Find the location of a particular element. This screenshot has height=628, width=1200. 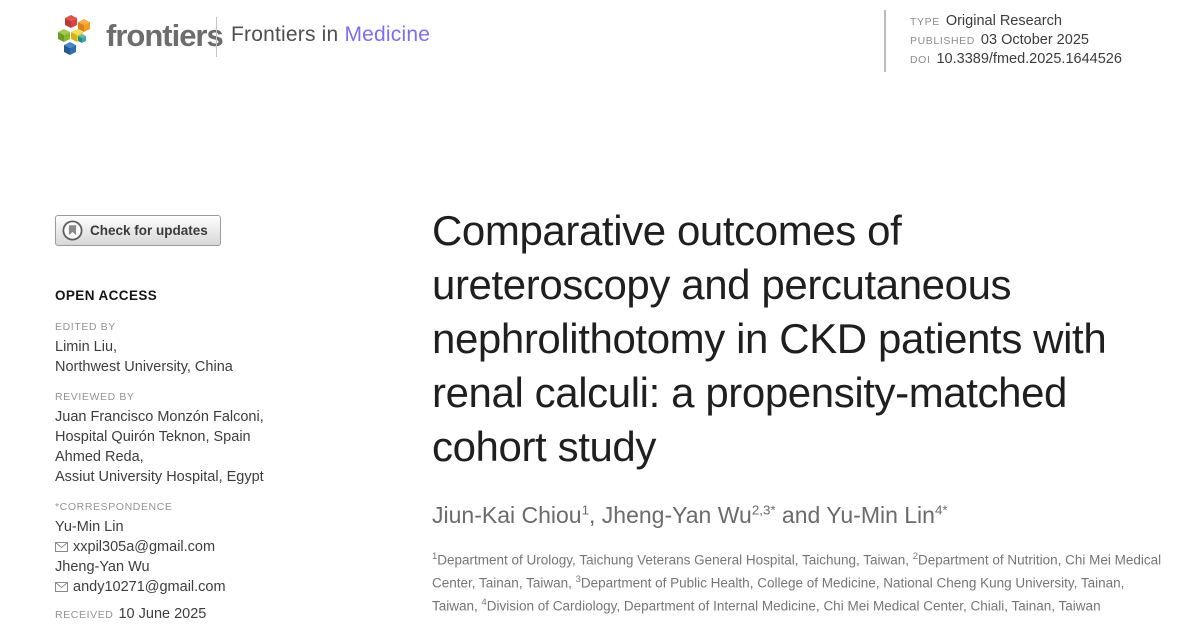

author-affiliation-marker: 4* is located at coordinates (941, 510).